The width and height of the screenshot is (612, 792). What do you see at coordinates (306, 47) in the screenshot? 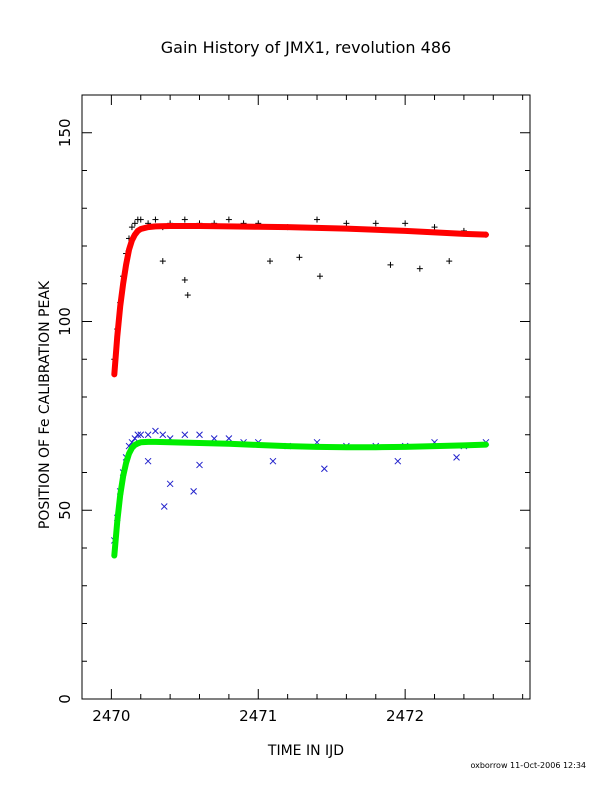
I see `chart-title: Gain History of JMX1, revolution 486` at bounding box center [306, 47].